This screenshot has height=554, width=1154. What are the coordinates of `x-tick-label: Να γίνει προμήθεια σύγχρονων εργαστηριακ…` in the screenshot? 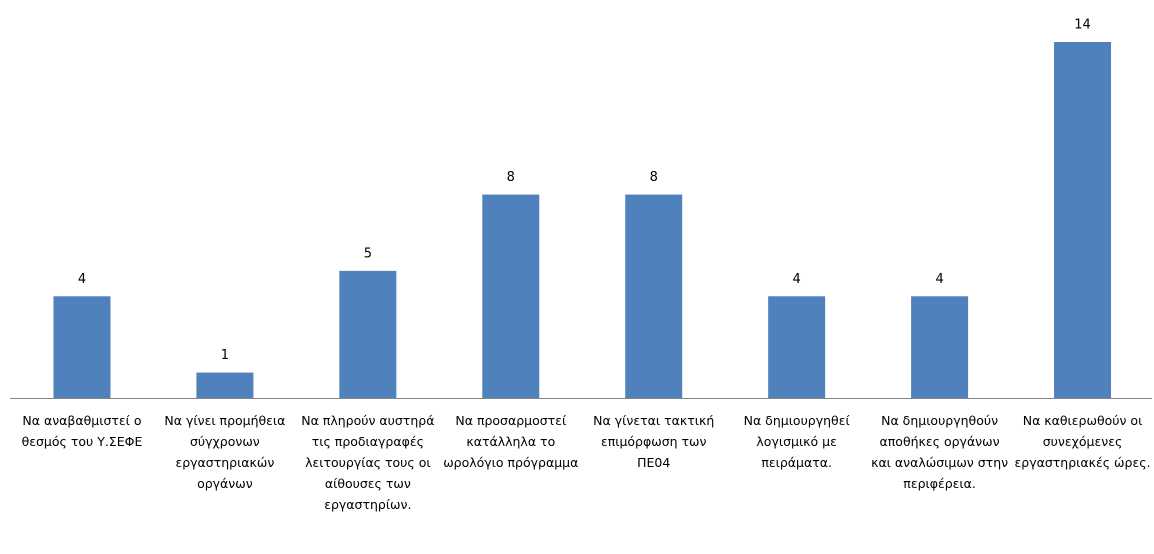 It's located at (225, 452).